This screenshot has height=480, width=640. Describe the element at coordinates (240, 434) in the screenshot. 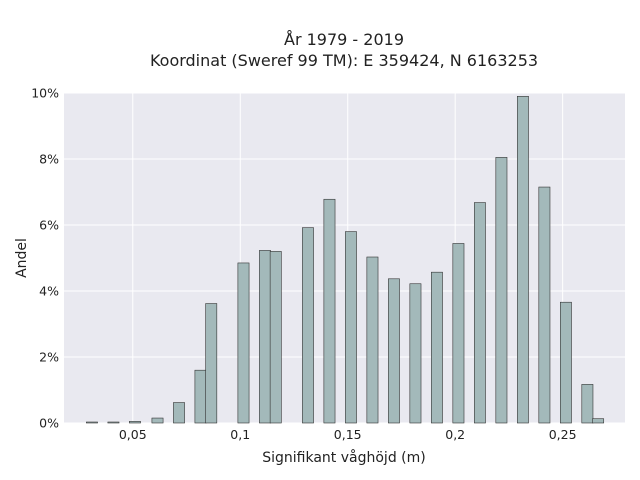

I see `x-tick-label: 0,1` at that location.